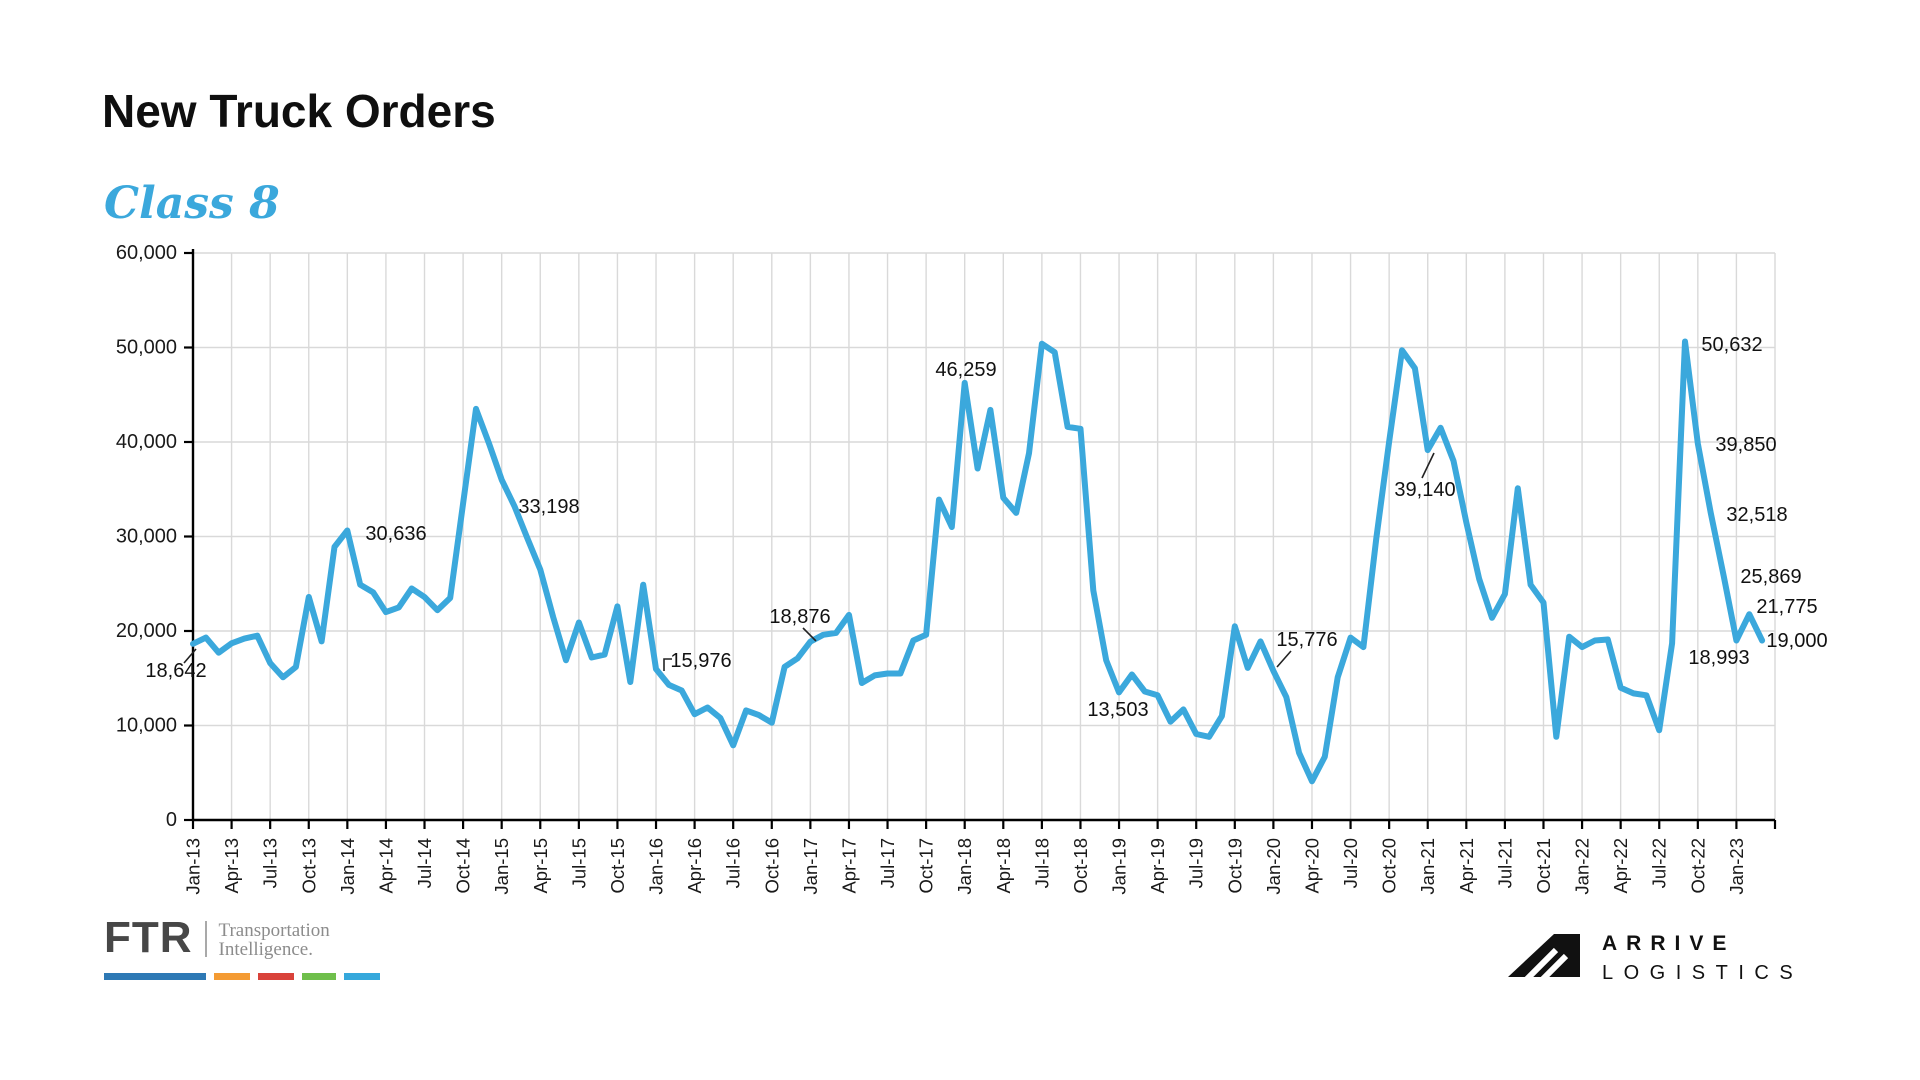  I want to click on data-point-label: 39,140, so click(1424, 490).